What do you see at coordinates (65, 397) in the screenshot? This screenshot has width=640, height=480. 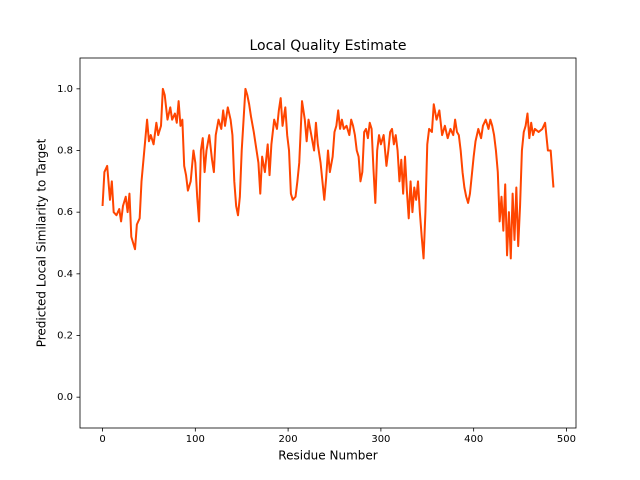 I see `y-tick-label: 0.0` at bounding box center [65, 397].